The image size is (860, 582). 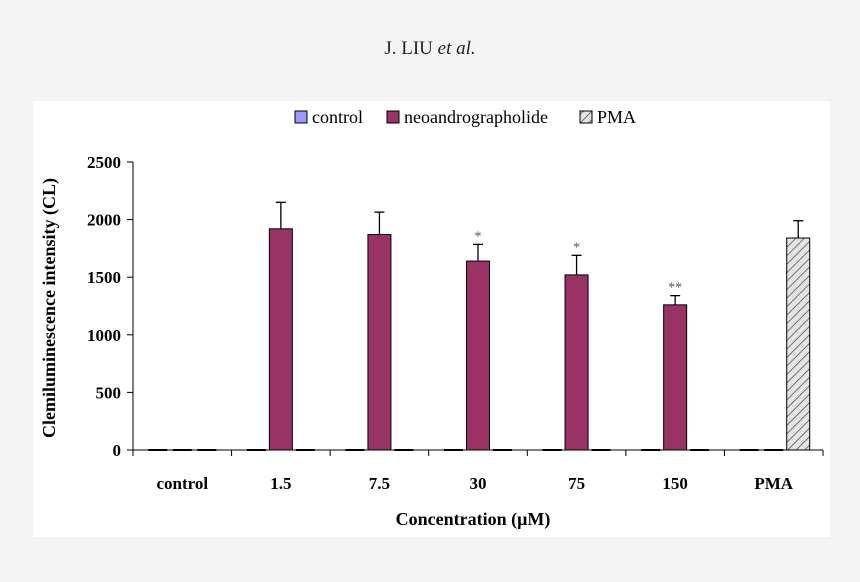 What do you see at coordinates (301, 117) in the screenshot?
I see `legend-swatch-control` at bounding box center [301, 117].